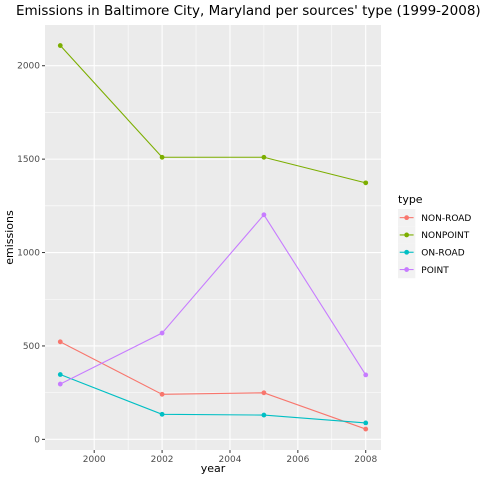 This screenshot has width=480, height=480. Describe the element at coordinates (435, 271) in the screenshot. I see `legend-label: POINT` at that location.